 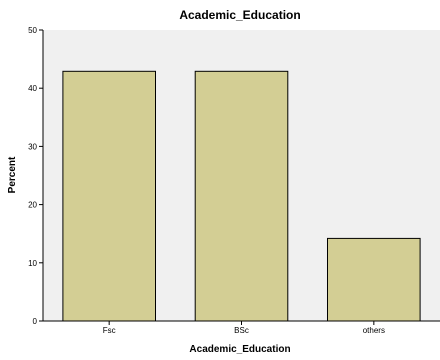 I want to click on x-axis-ticks: Fsc BSc others, so click(x=244, y=328).